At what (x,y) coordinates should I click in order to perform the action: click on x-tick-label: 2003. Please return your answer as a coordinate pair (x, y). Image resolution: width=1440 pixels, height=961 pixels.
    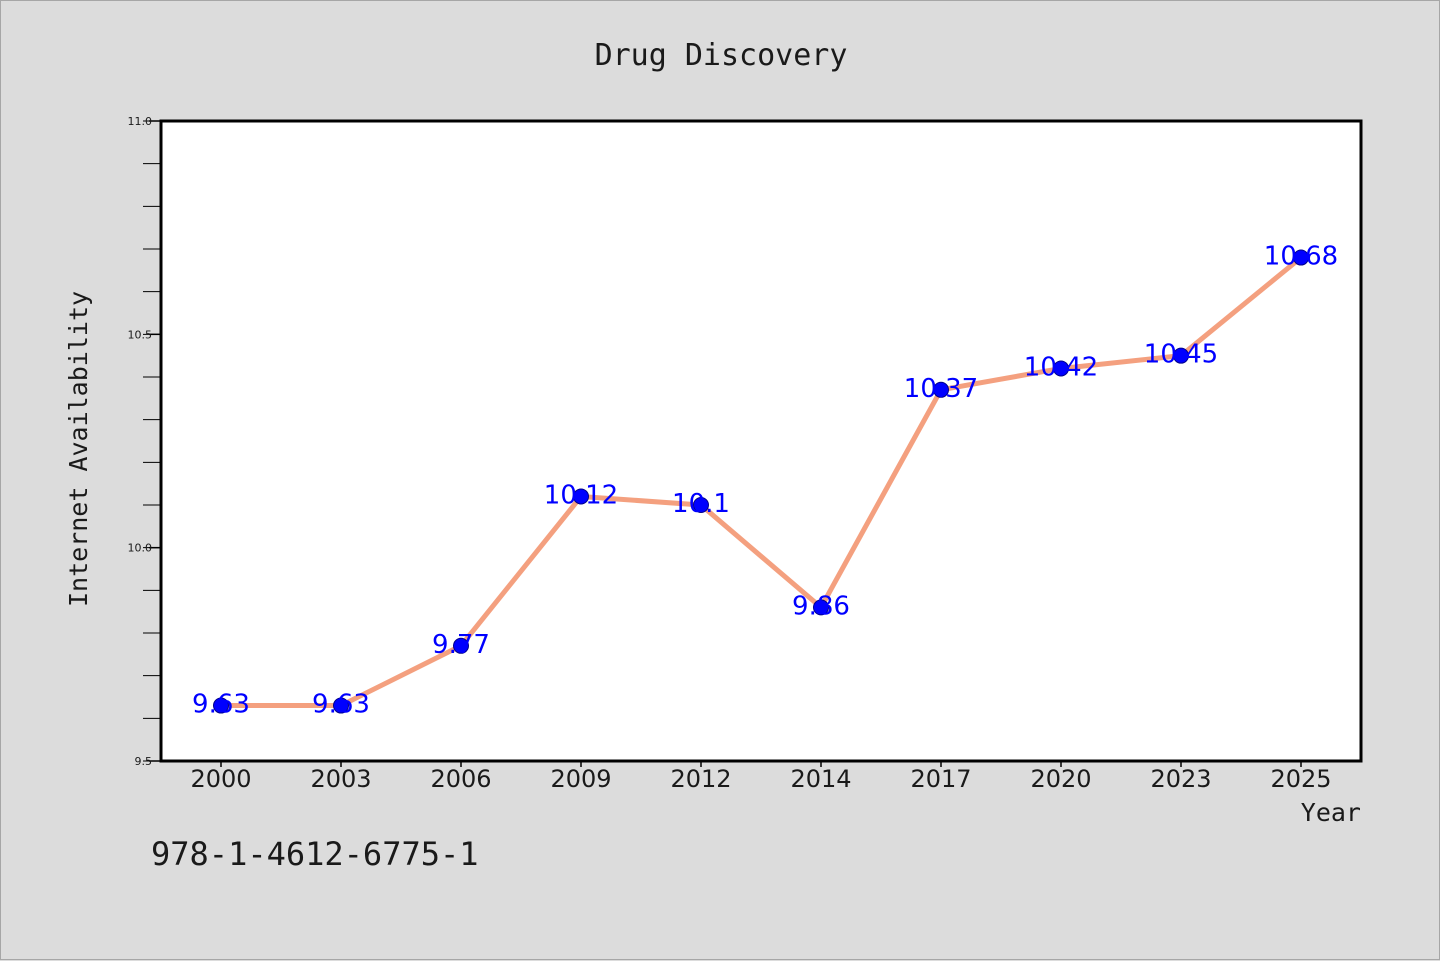
    Looking at the image, I should click on (340, 779).